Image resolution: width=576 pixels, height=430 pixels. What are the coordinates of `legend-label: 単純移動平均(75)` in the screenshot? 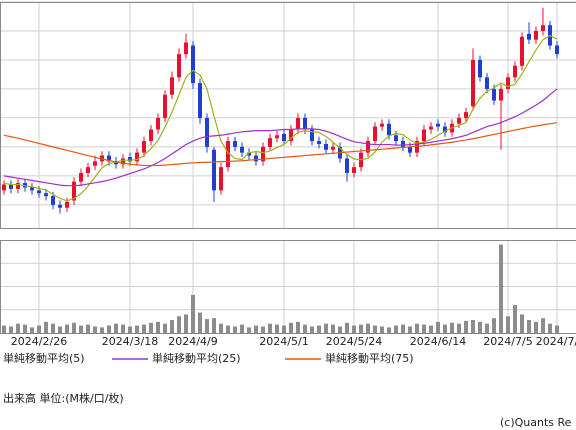 It's located at (369, 358).